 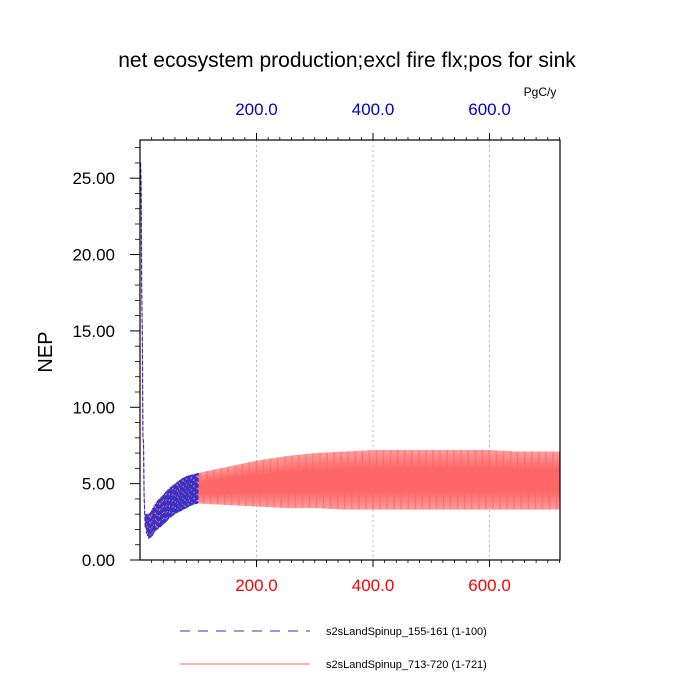 What do you see at coordinates (373, 109) in the screenshot?
I see `x-tick-label-top-1: 400.0` at bounding box center [373, 109].